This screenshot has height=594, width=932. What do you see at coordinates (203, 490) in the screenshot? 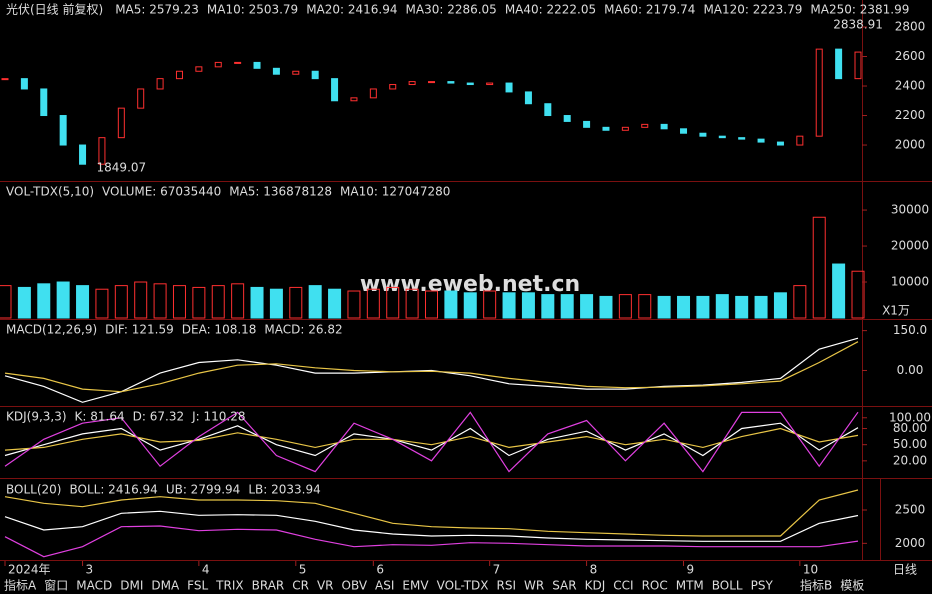
I see `indicator-readout: UB: 2799.94` at bounding box center [203, 490].